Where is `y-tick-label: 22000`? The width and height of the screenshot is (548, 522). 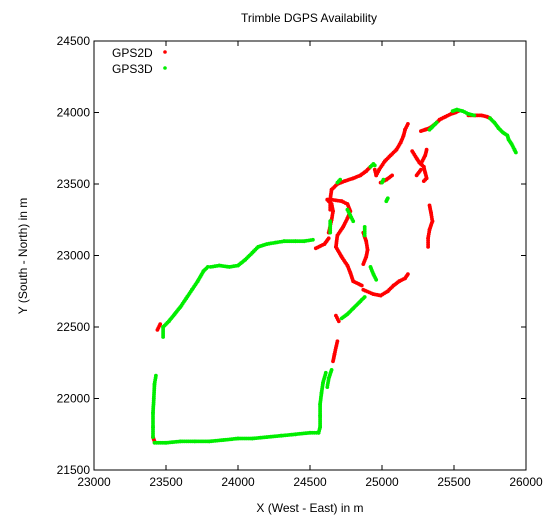 y-tick-label: 22000 is located at coordinates (74, 399).